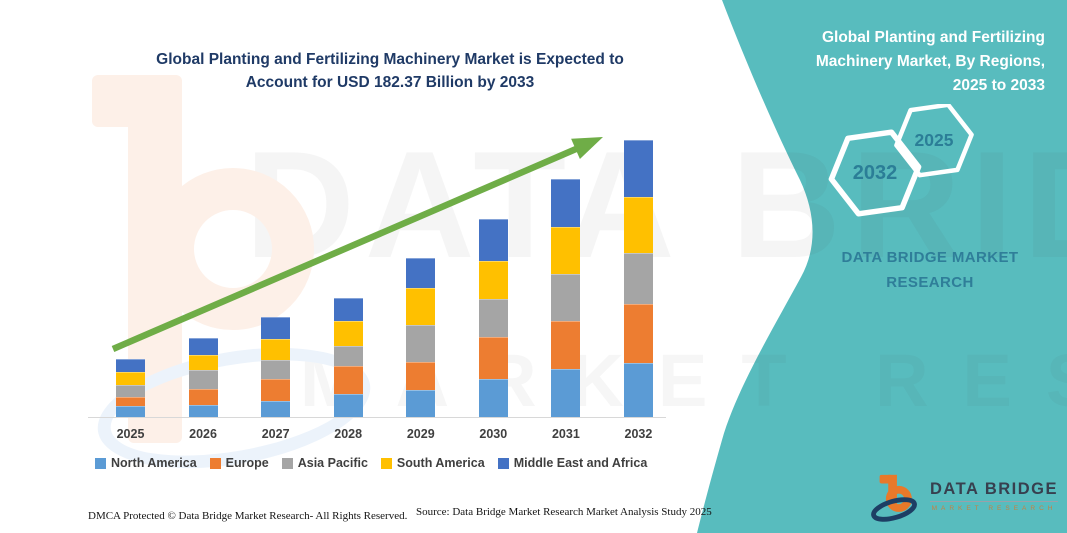 The width and height of the screenshot is (1067, 533). I want to click on bar-segment-2029-north-america, so click(421, 403).